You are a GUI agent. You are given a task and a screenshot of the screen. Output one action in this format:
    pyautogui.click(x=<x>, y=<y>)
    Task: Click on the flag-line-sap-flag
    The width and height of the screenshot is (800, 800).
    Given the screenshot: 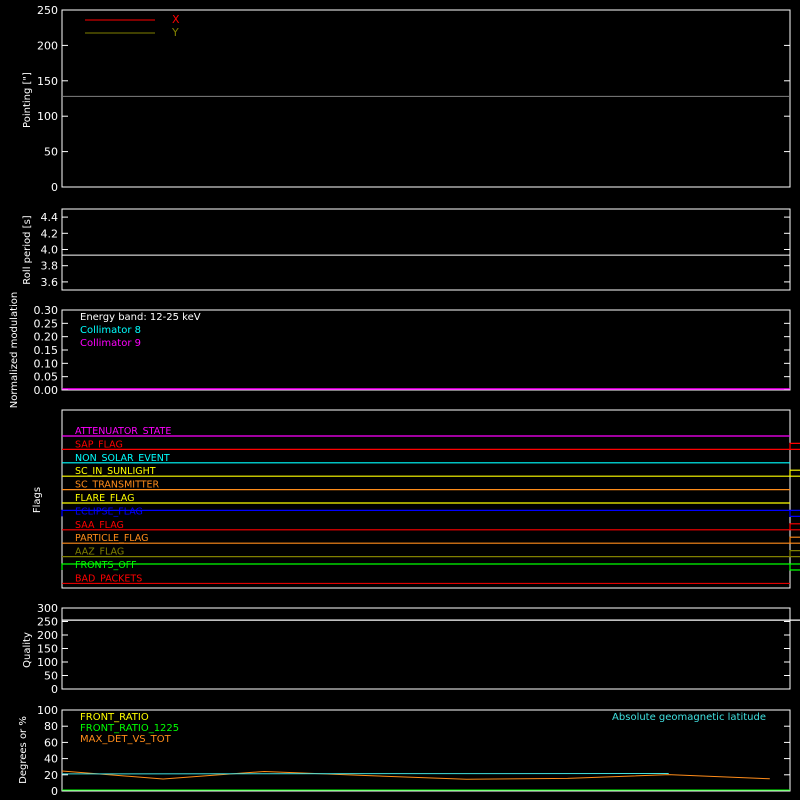 What is the action you would take?
    pyautogui.click(x=431, y=446)
    